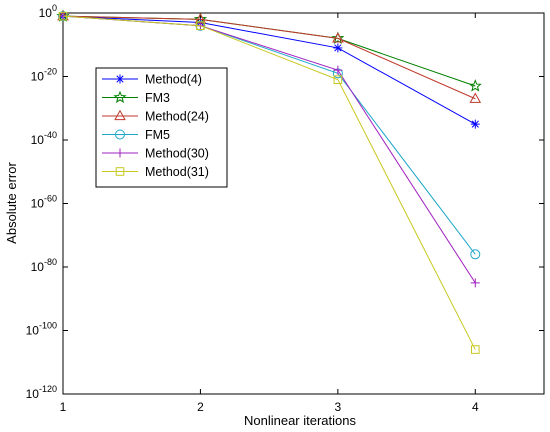  What do you see at coordinates (48, 11) in the screenshot?
I see `y-tick-label: 100` at bounding box center [48, 11].